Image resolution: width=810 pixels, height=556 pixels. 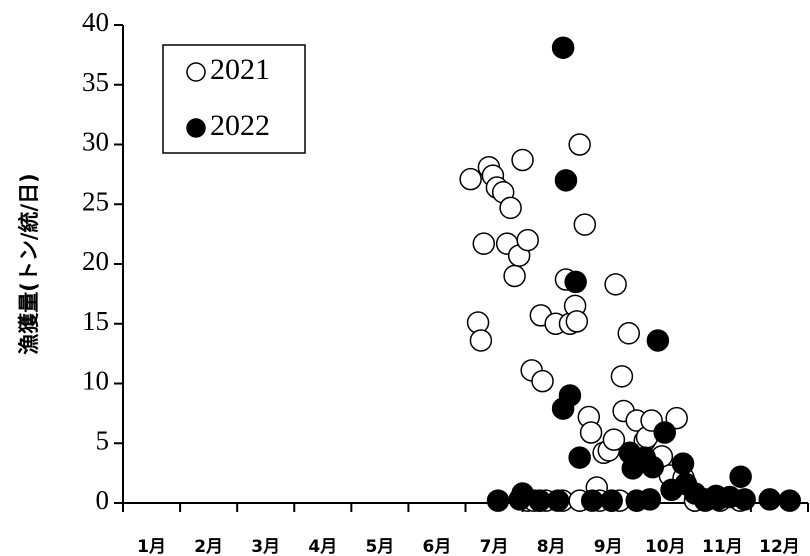 I want to click on y-tick-label: 40, so click(x=95, y=22).